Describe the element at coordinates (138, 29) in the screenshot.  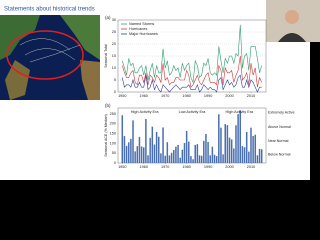
I see `legend-label: Hurricanes` at that location.